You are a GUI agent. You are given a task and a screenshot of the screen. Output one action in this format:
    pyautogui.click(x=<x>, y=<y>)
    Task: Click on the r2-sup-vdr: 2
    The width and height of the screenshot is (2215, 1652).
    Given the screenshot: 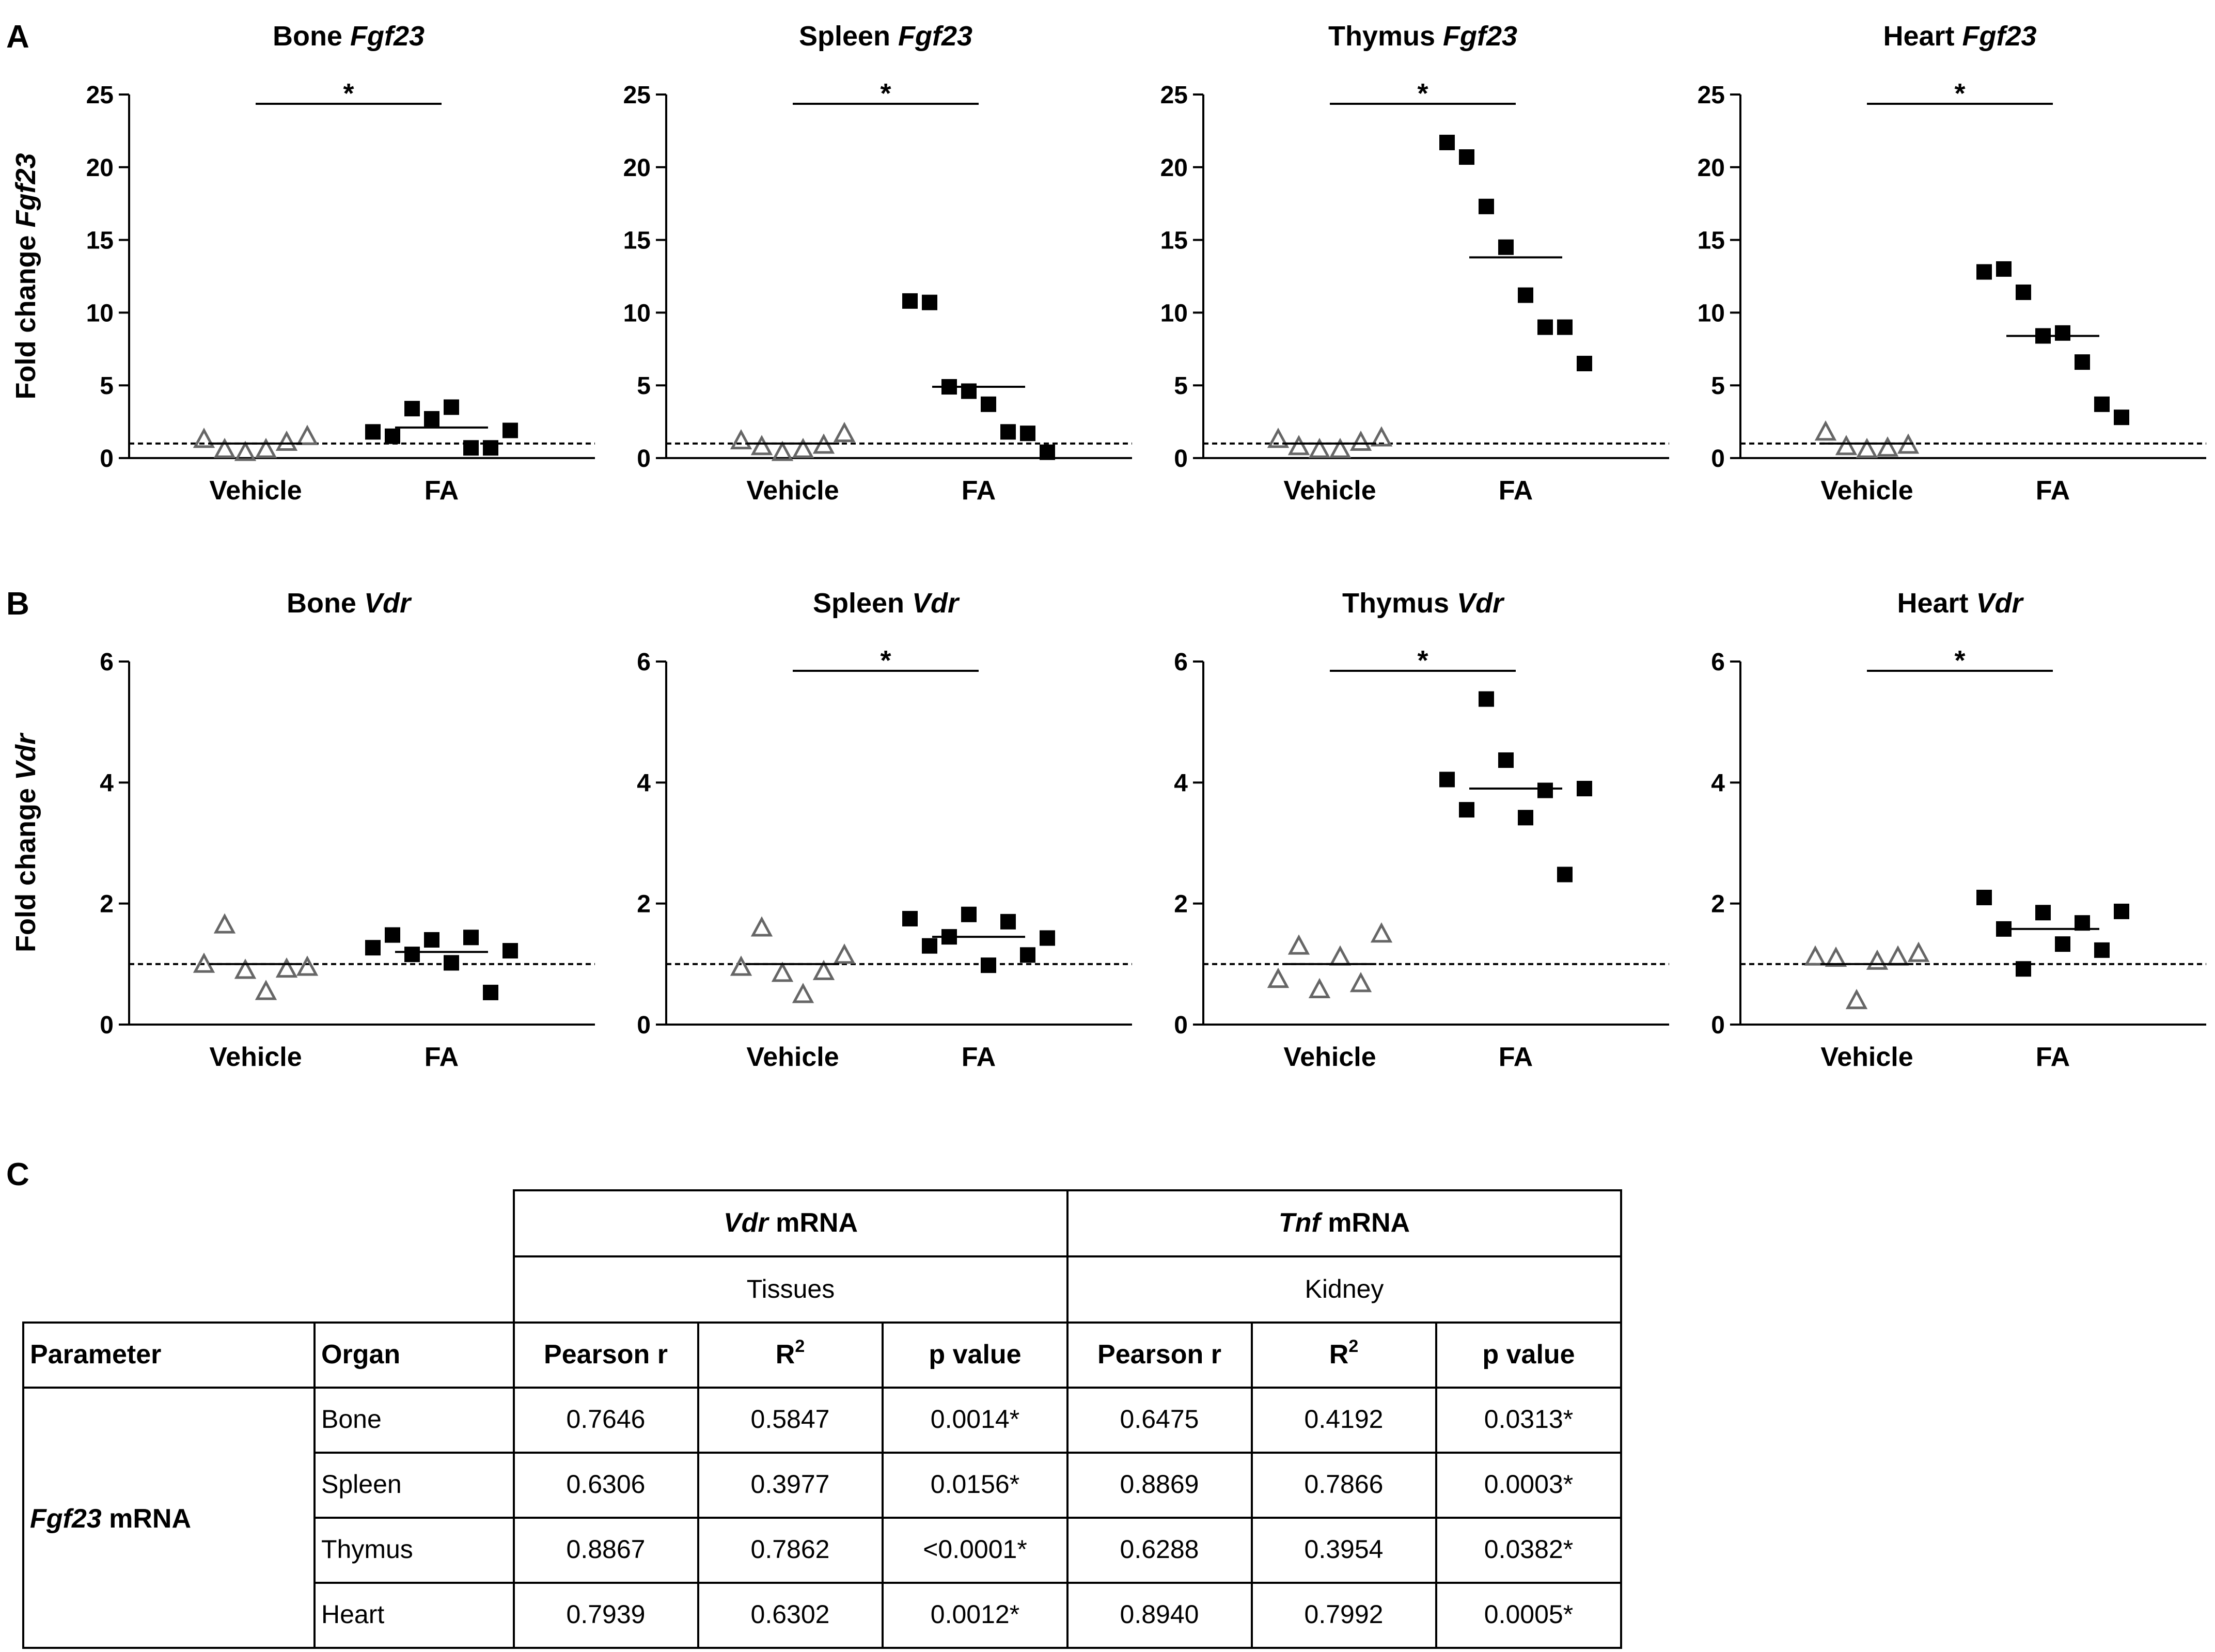 What is the action you would take?
    pyautogui.click(x=800, y=1346)
    